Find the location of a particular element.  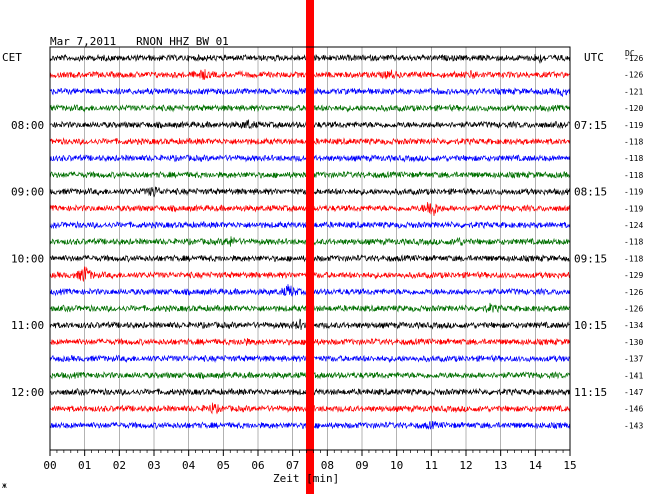

dc-value-label: -134 is located at coordinates (633, 325).